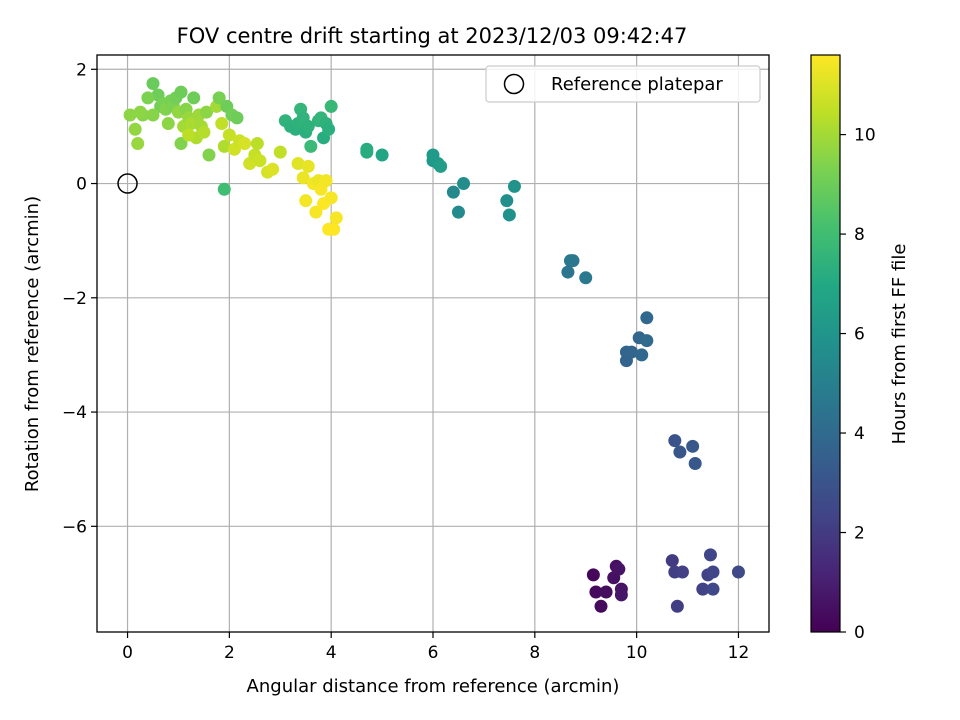  I want to click on y-tick-label: −6, so click(74, 527).